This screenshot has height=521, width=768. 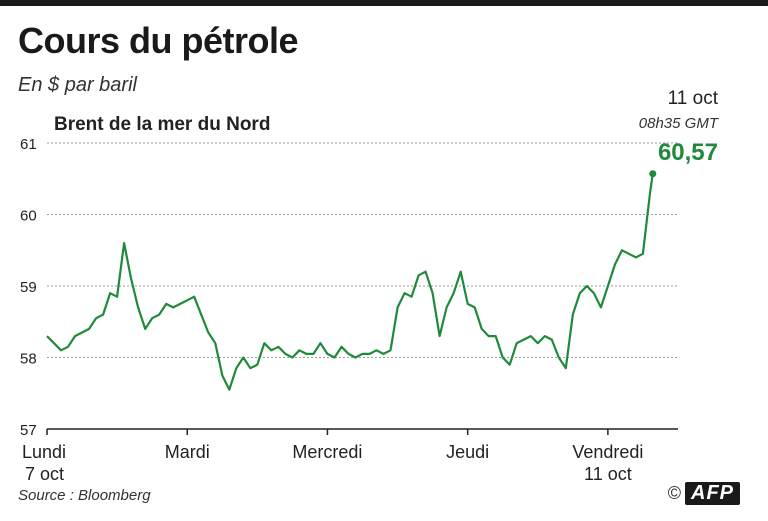 I want to click on y-tick-label: 59, so click(x=28, y=287).